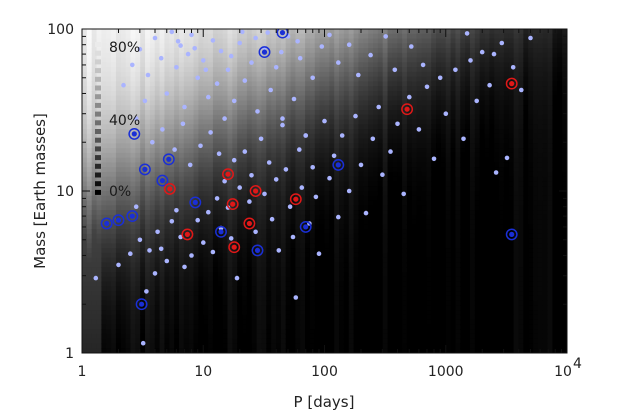 The width and height of the screenshot is (640, 417). What do you see at coordinates (124, 121) in the screenshot?
I see `colorbar-label-40: 40%` at bounding box center [124, 121].